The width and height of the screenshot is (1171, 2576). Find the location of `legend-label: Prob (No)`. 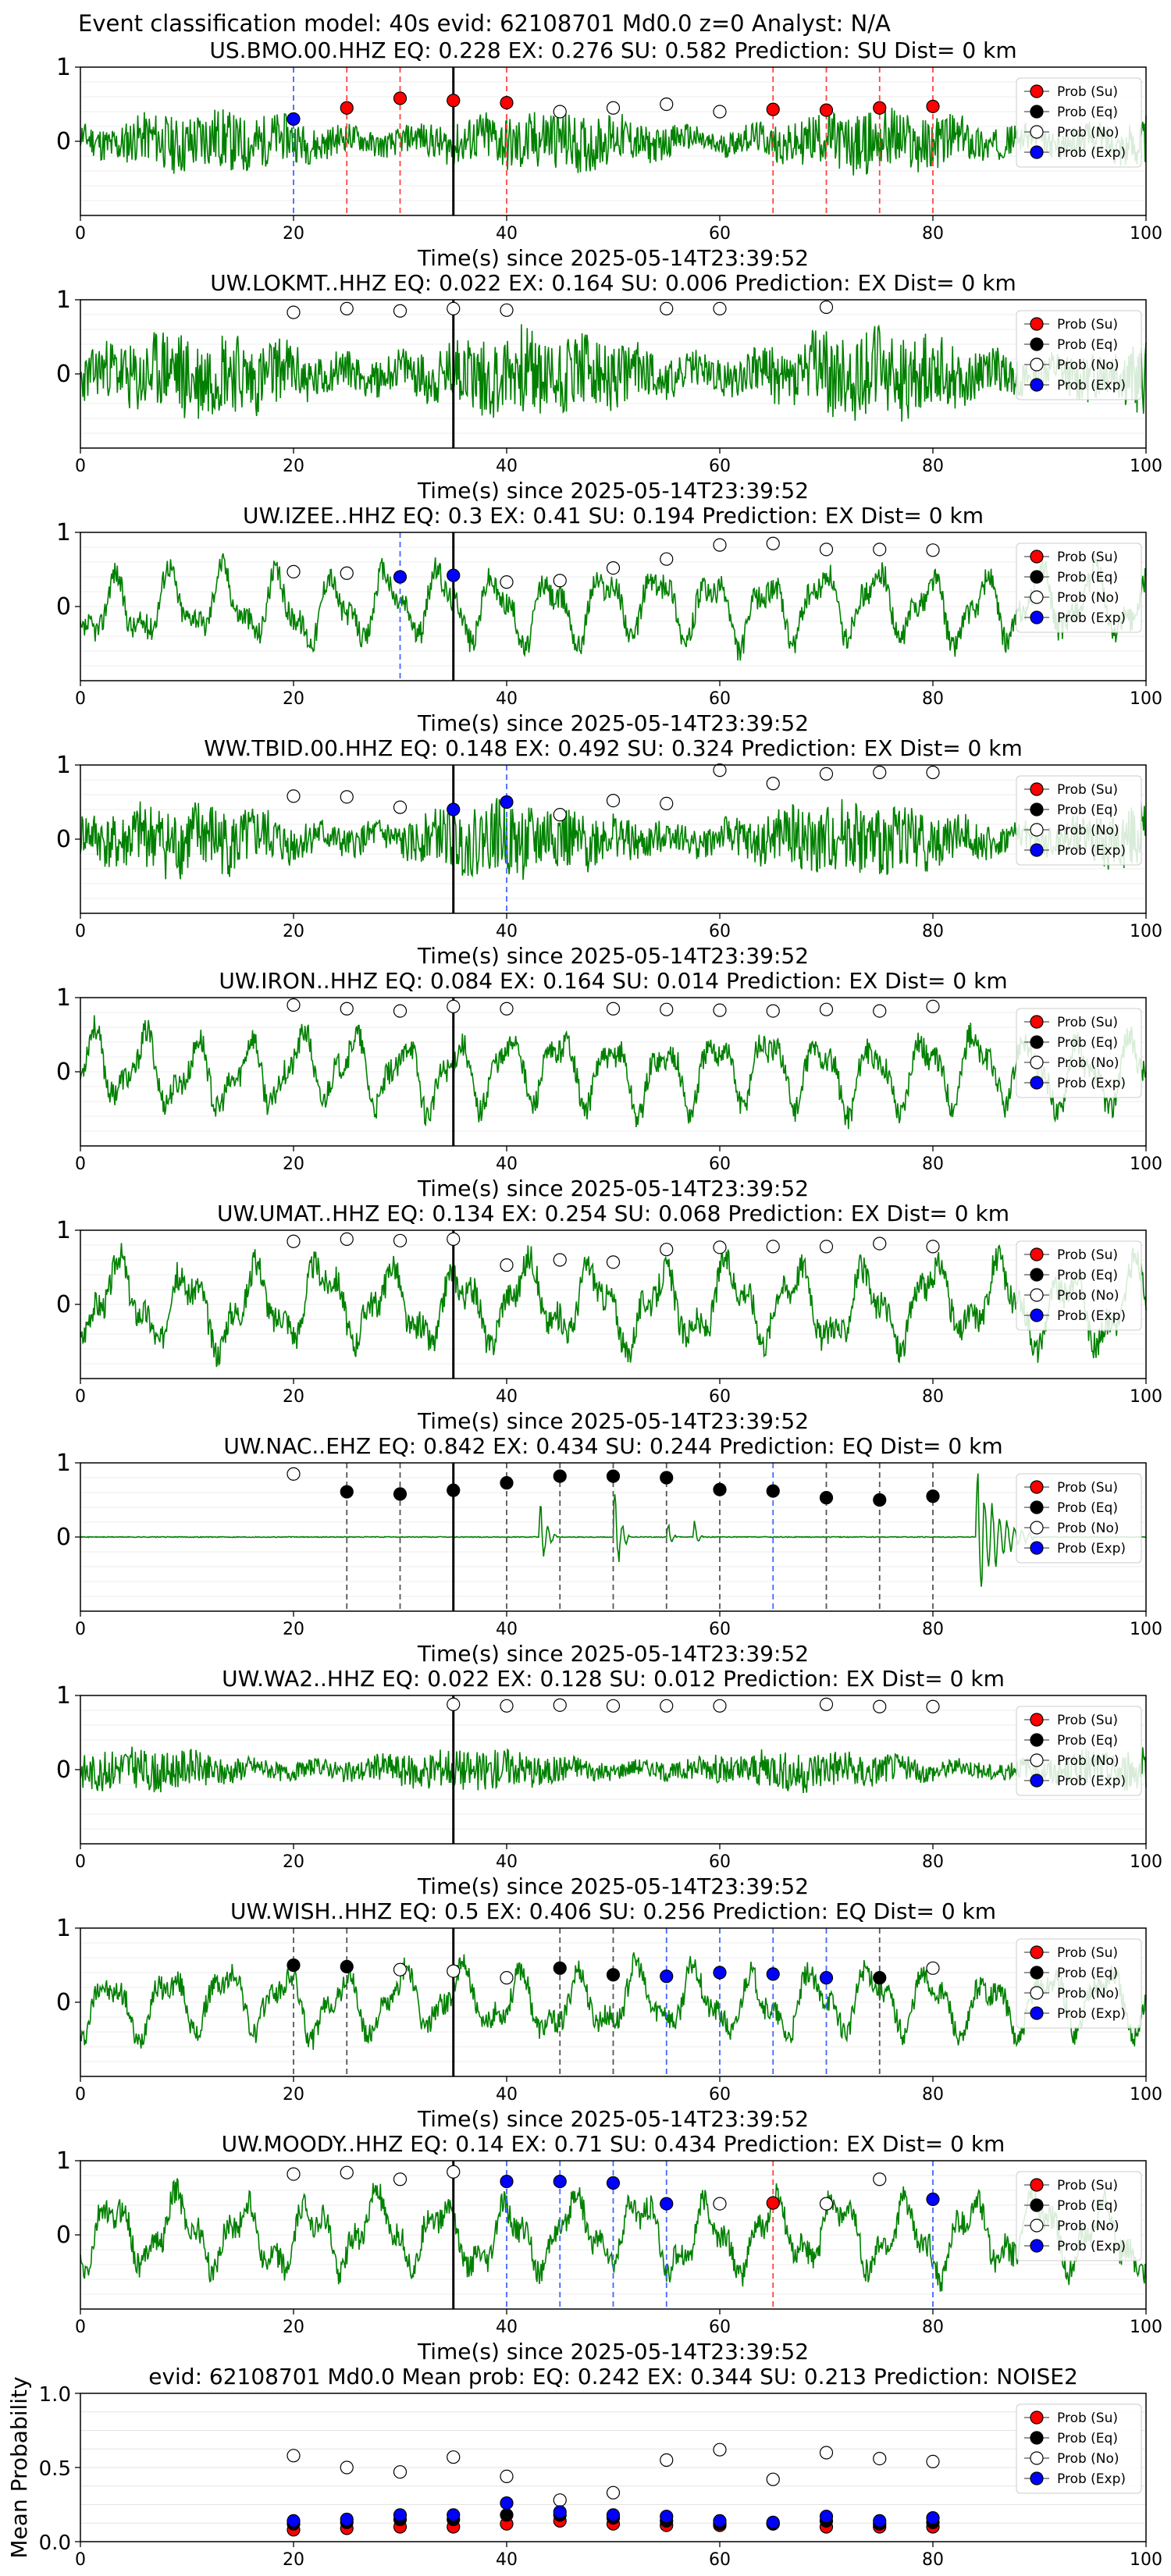

legend-label: Prob (No) is located at coordinates (1088, 1528).